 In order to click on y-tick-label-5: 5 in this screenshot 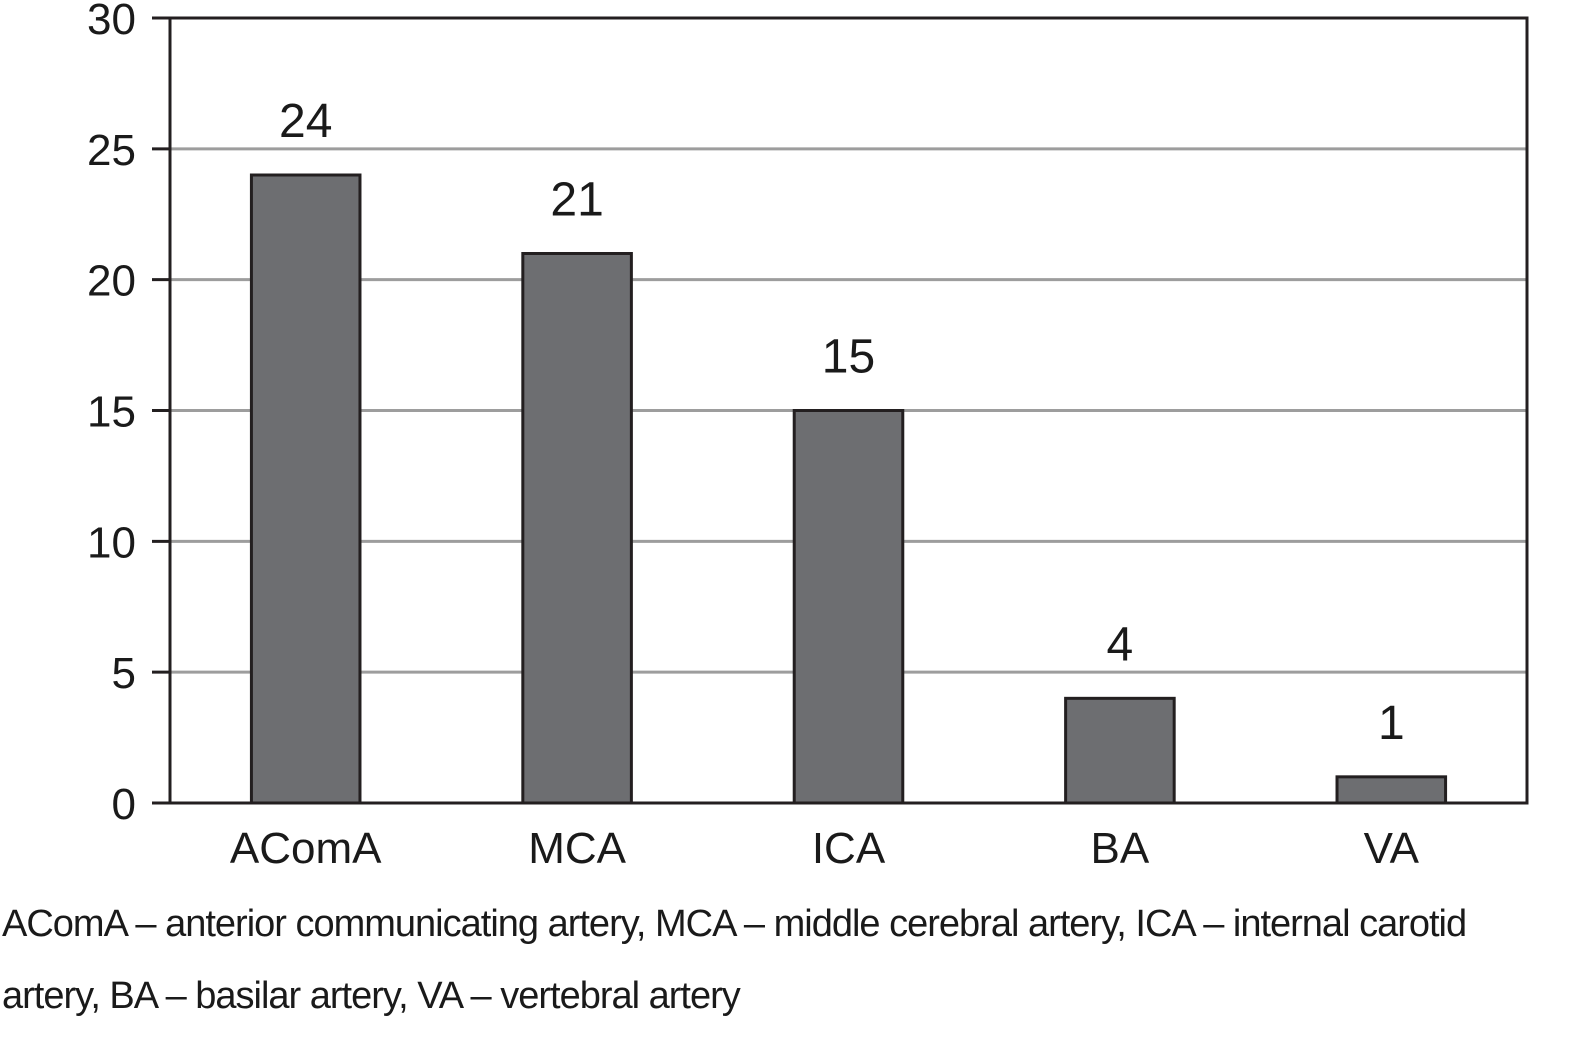, I will do `click(124, 673)`.